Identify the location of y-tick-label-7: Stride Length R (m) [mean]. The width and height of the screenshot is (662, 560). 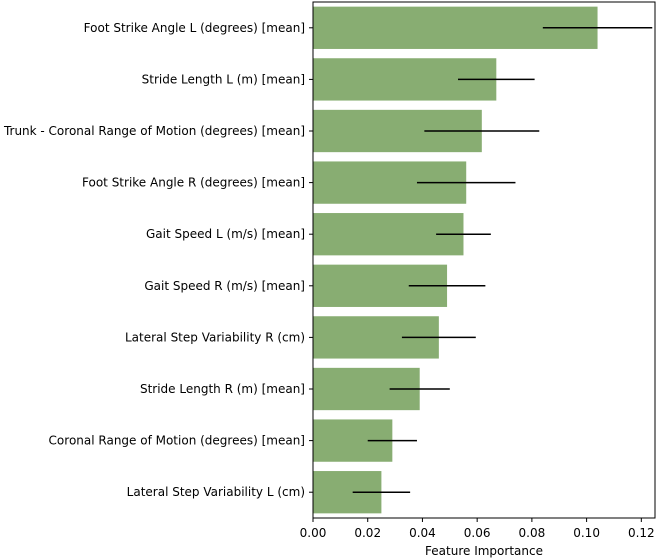
(222, 389).